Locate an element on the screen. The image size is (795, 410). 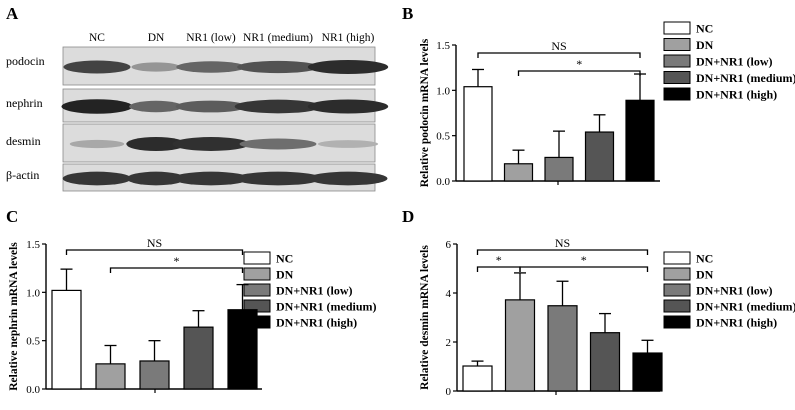
blot-strips is located at coordinates (225, 119).